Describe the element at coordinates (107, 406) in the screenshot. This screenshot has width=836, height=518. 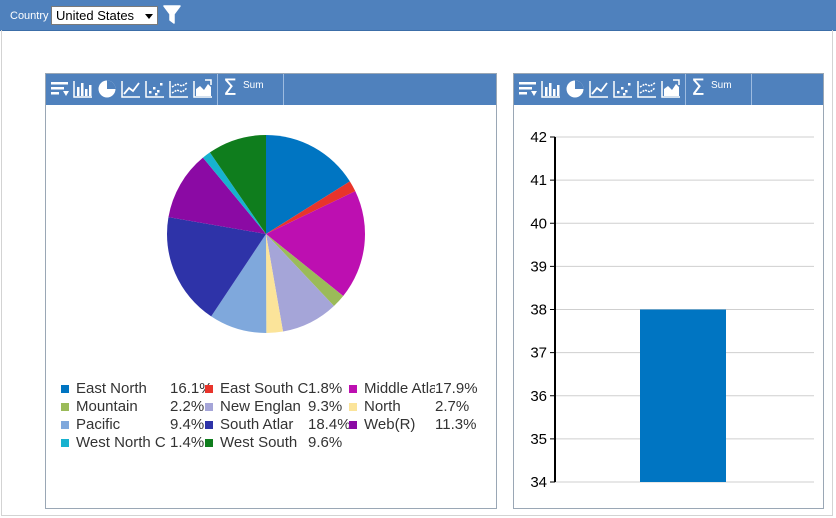
I see `legend-label: Mountain` at that location.